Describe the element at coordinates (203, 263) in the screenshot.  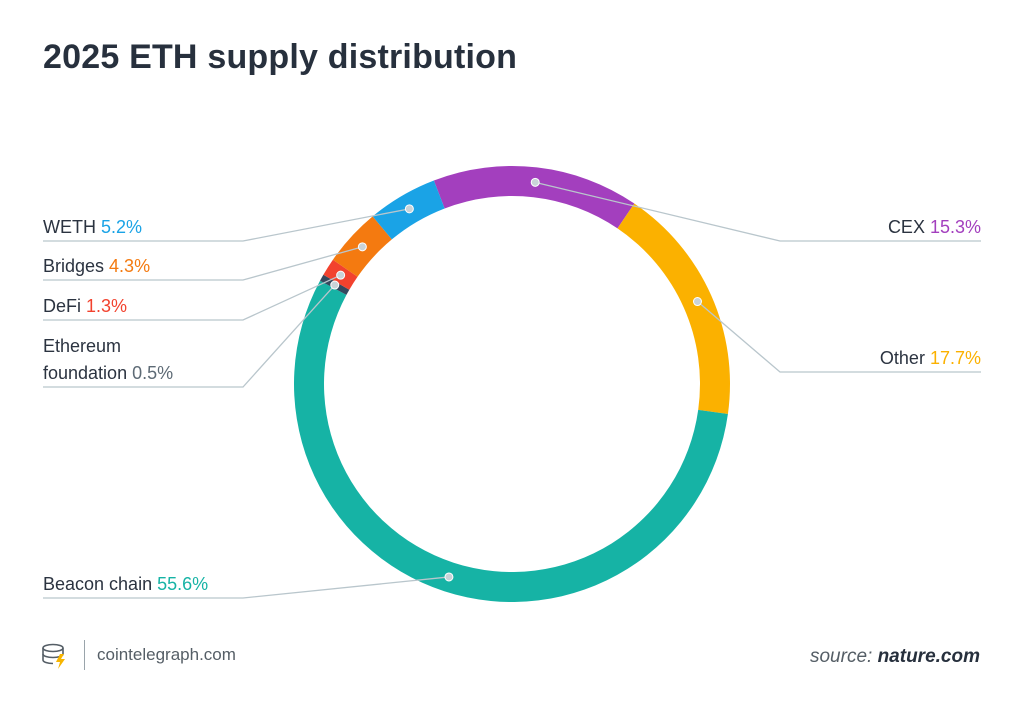
I see `leader-line-bridges` at that location.